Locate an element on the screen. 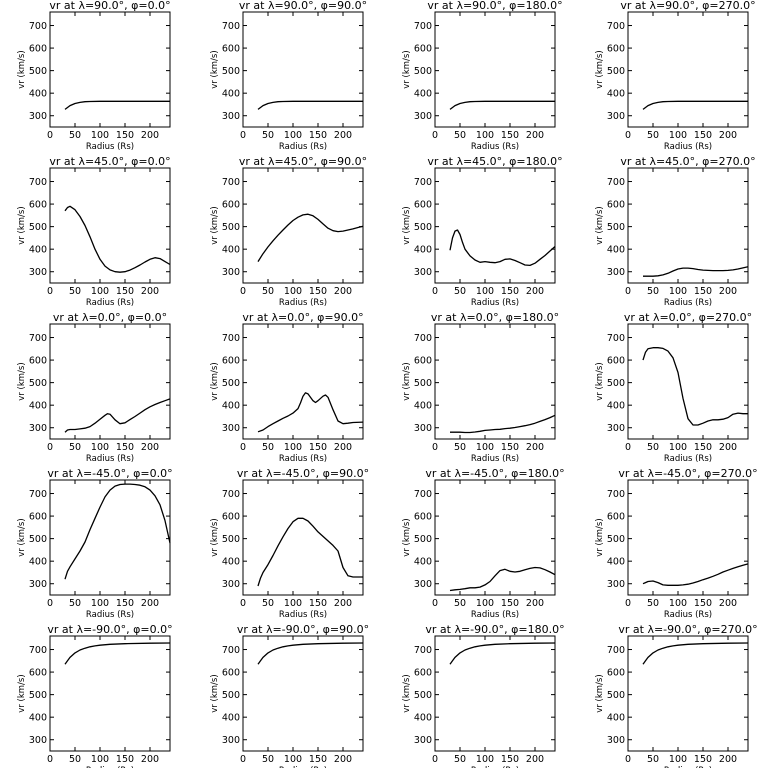  panel-title: vr at λ=45.0°, φ=90.0° is located at coordinates (303, 161).